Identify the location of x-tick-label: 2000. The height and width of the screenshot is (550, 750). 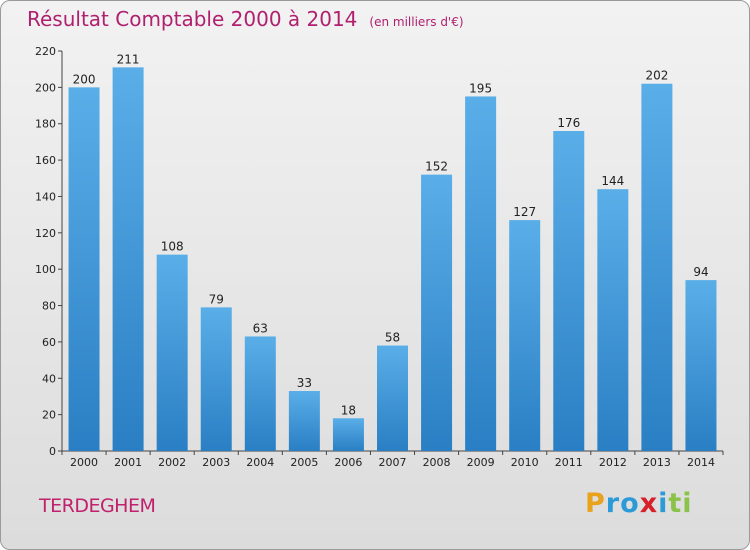
(84, 462).